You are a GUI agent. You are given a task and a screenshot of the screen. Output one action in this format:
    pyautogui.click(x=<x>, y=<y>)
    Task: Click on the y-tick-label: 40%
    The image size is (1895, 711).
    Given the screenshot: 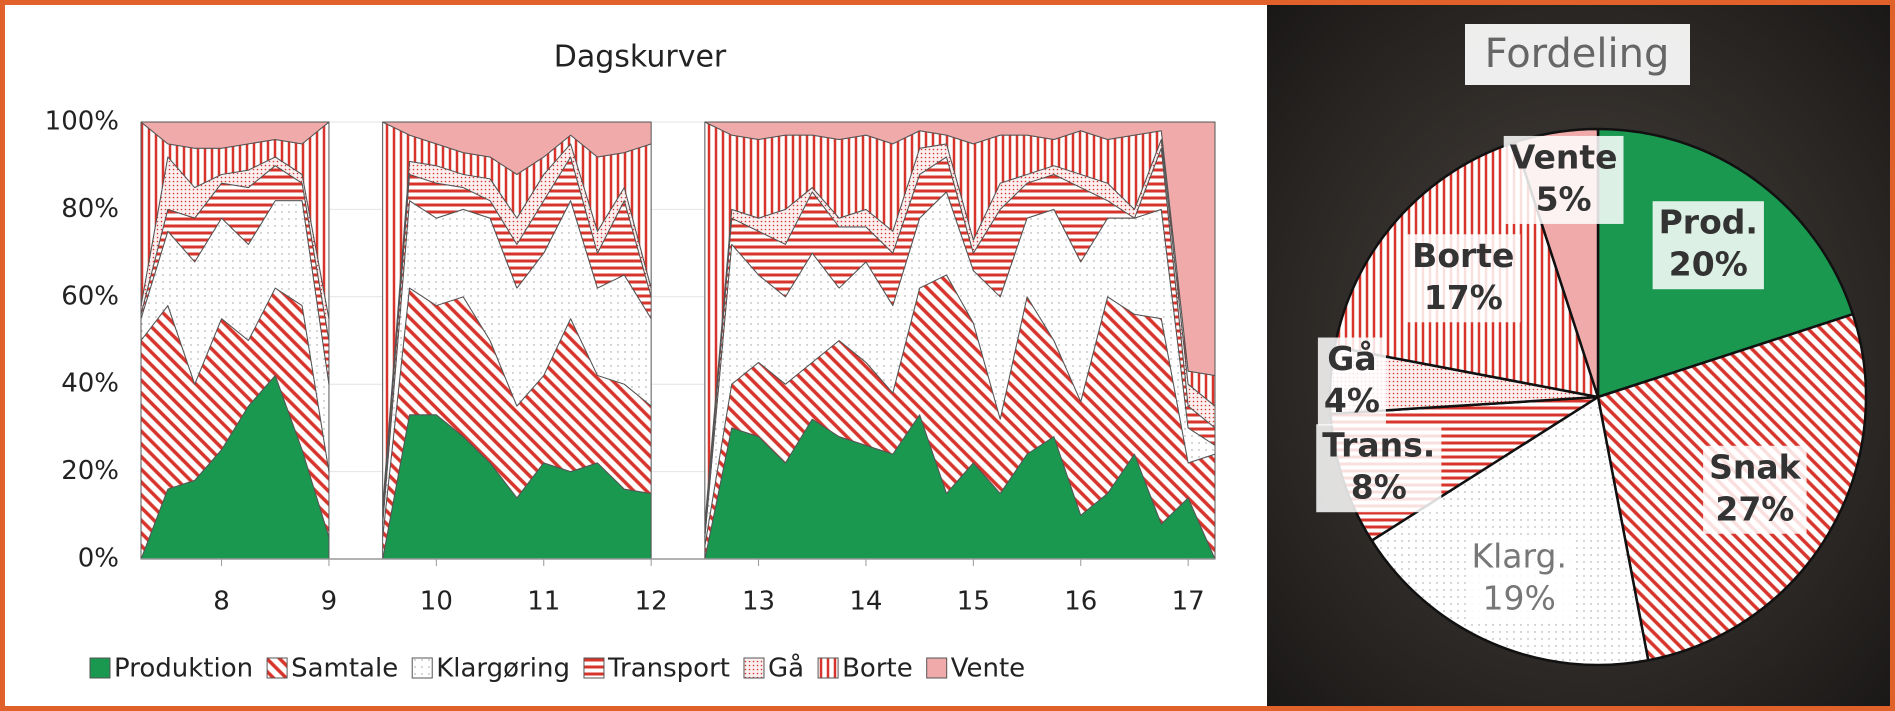 What is the action you would take?
    pyautogui.click(x=90, y=384)
    